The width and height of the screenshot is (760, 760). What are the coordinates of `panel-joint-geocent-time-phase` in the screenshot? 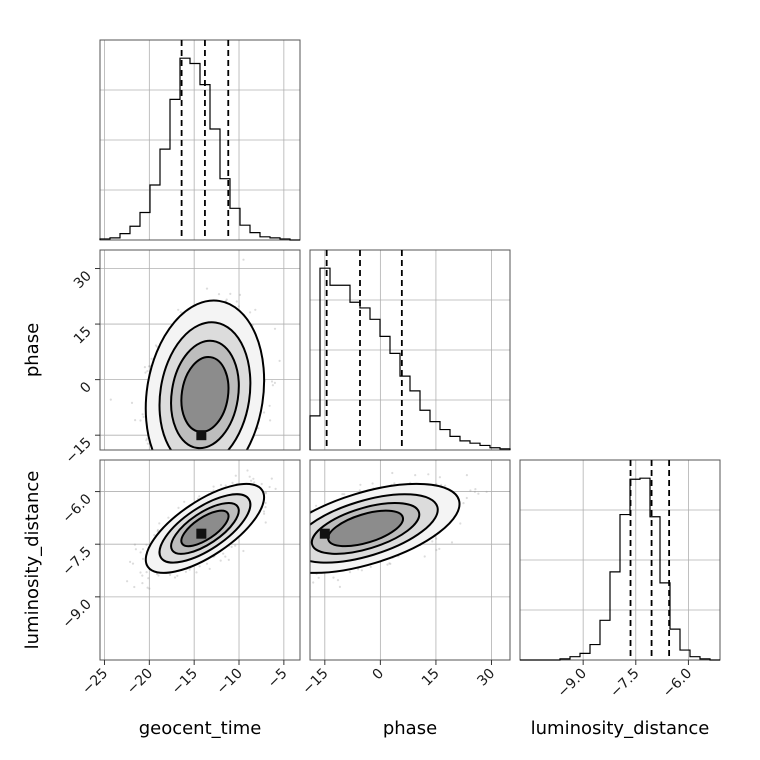 It's located at (200, 369).